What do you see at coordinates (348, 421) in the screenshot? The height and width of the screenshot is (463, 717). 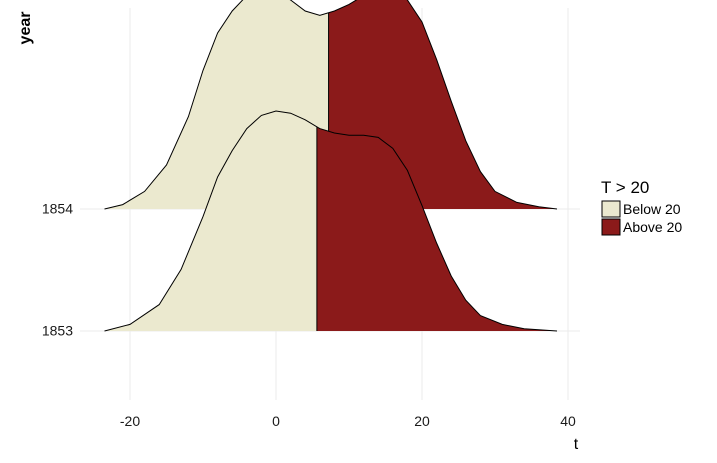 I see `x-axis-ticks: -20 0 20 40` at bounding box center [348, 421].